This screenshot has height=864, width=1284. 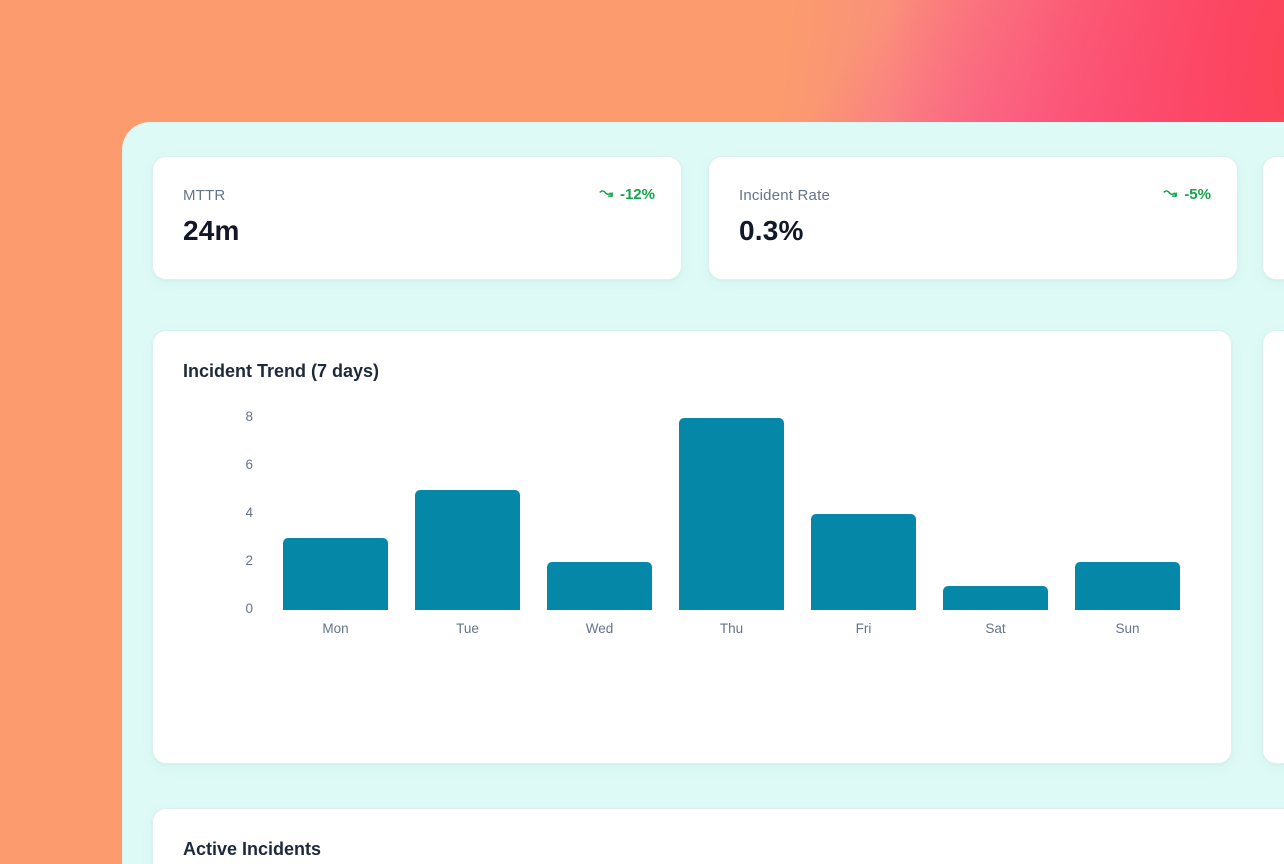 What do you see at coordinates (211, 230) in the screenshot?
I see `kpi-value: 24m` at bounding box center [211, 230].